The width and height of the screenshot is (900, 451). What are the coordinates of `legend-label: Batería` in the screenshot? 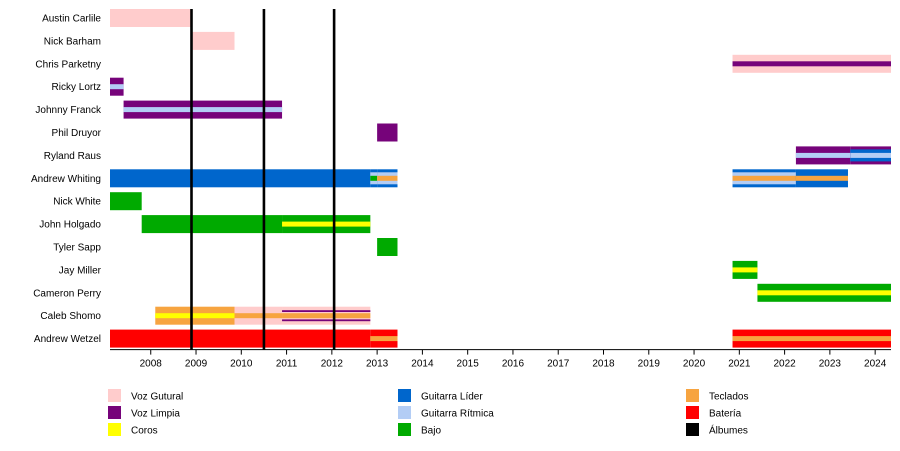 It's located at (725, 414).